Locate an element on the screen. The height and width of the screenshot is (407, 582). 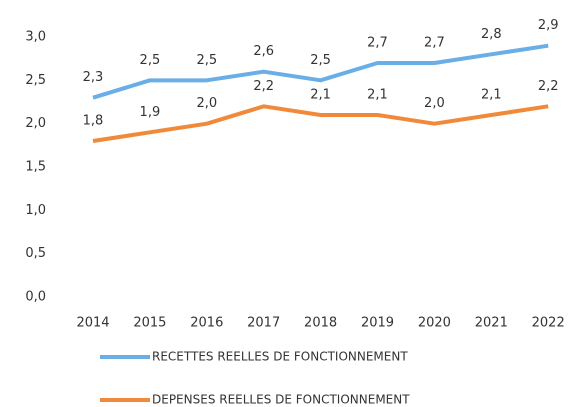
x-tick-label: 2014 is located at coordinates (92, 323).